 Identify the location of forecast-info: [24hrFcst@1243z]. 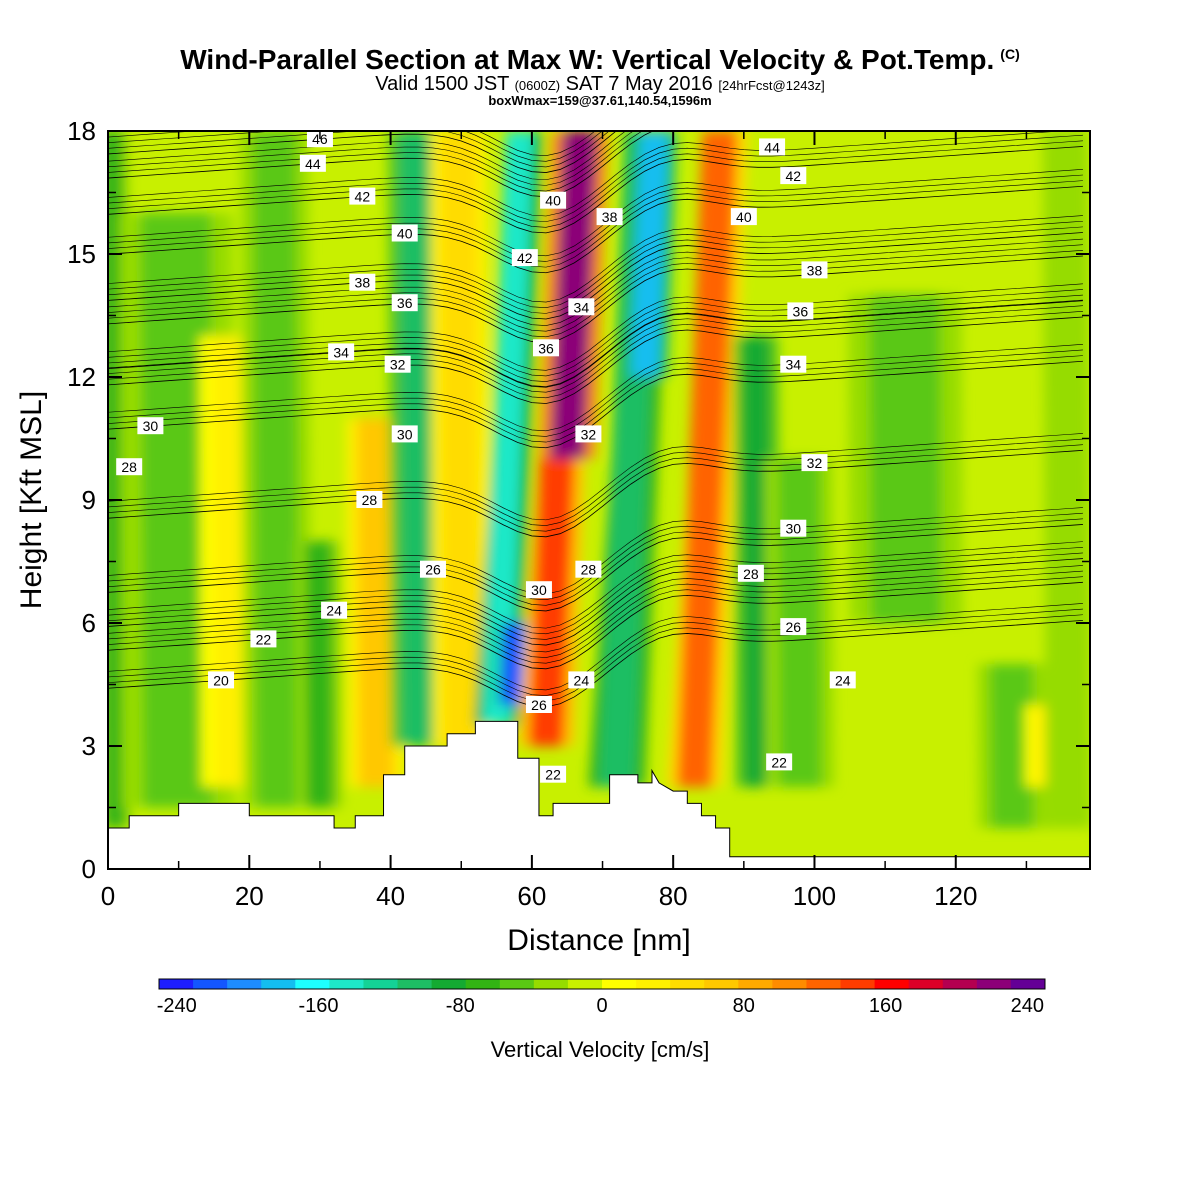
(771, 85).